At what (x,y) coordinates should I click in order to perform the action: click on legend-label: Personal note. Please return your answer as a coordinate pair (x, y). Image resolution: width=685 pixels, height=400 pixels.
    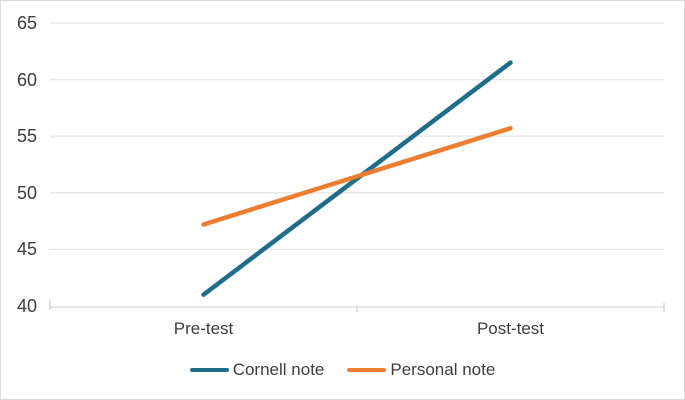
    Looking at the image, I should click on (443, 369).